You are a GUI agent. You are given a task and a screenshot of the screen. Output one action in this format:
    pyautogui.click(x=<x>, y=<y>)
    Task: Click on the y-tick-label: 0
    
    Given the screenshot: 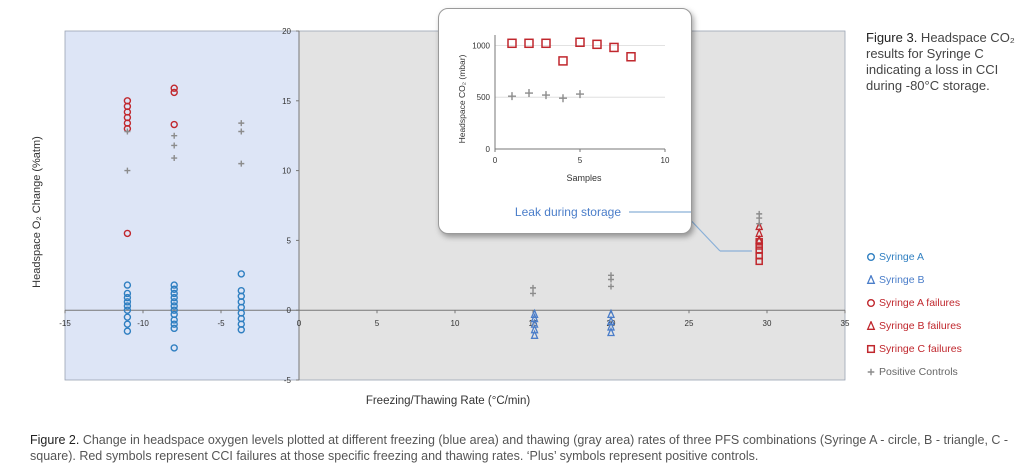 What is the action you would take?
    pyautogui.click(x=289, y=310)
    